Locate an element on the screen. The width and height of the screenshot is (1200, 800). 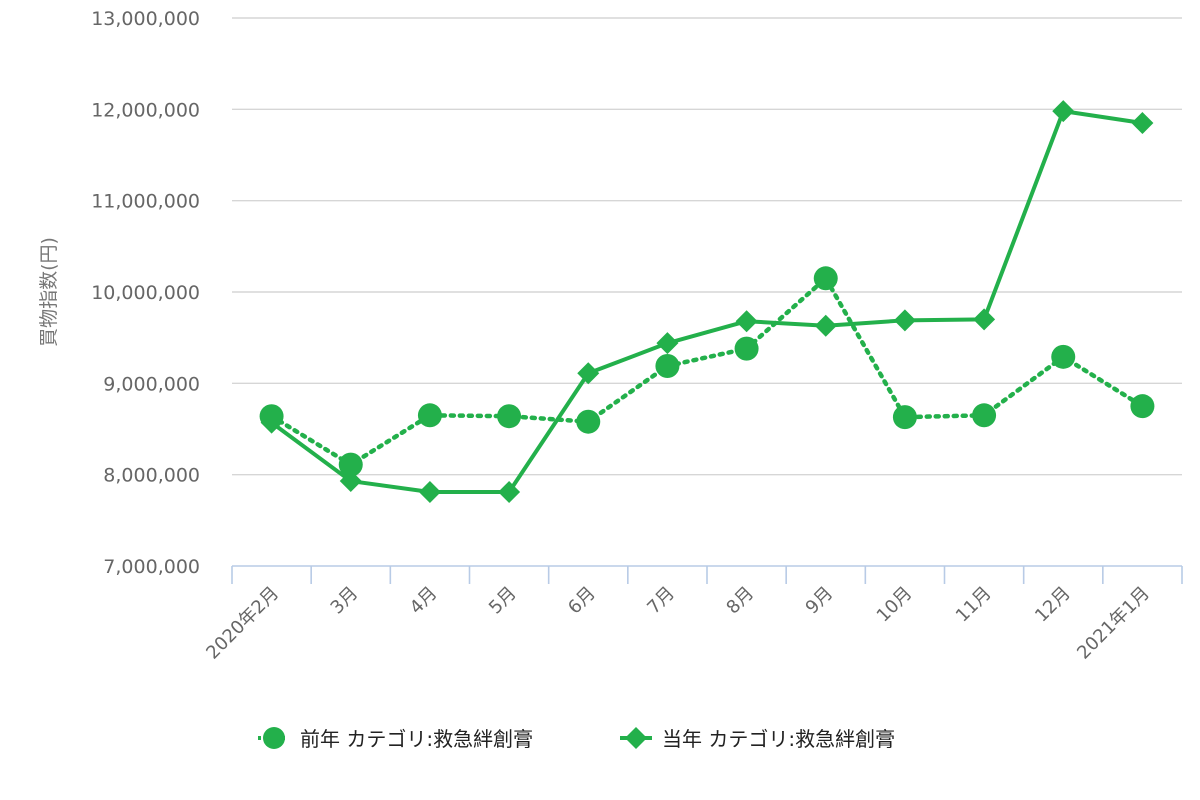
x-tick-label: 2020年2月 is located at coordinates (242, 623).